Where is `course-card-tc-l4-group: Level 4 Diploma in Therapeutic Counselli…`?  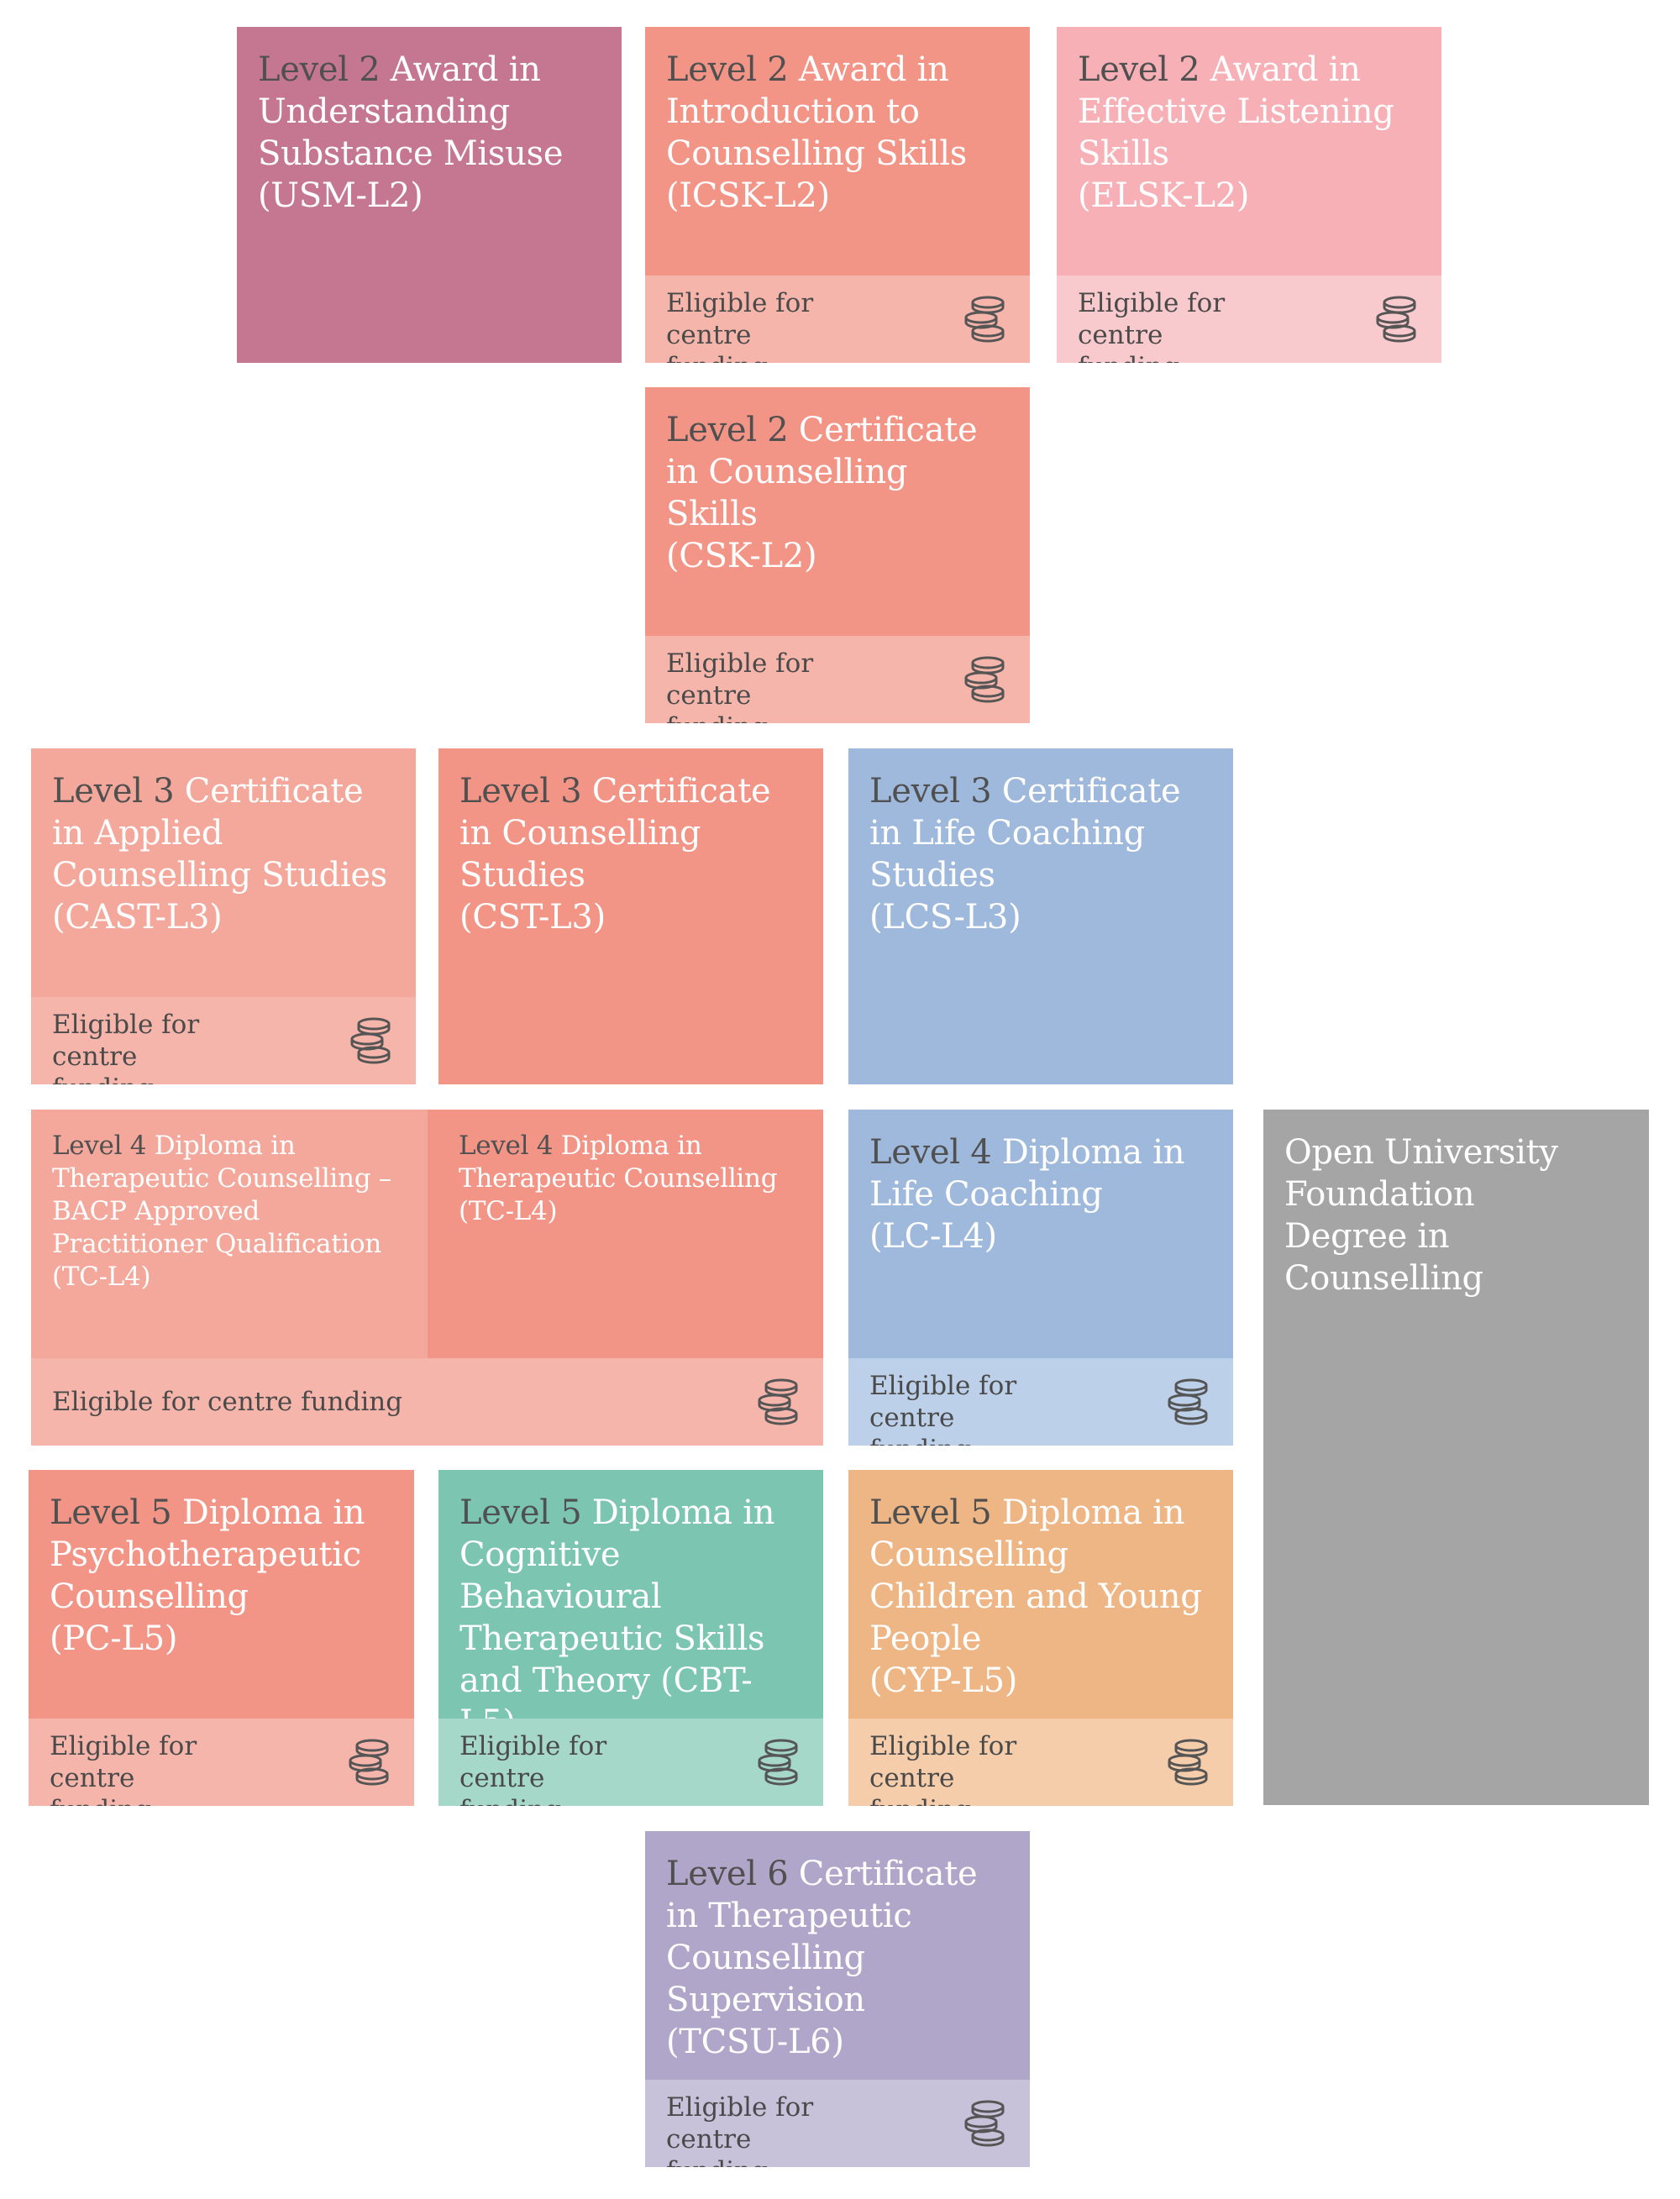 course-card-tc-l4-group: Level 4 Diploma in Therapeutic Counselli… is located at coordinates (427, 1278).